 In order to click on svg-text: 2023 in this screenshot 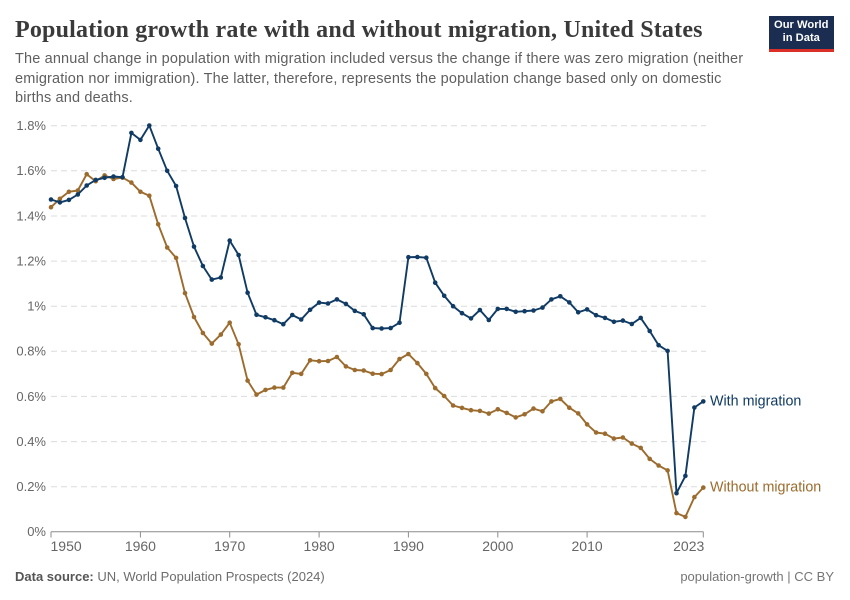, I will do `click(688, 546)`.